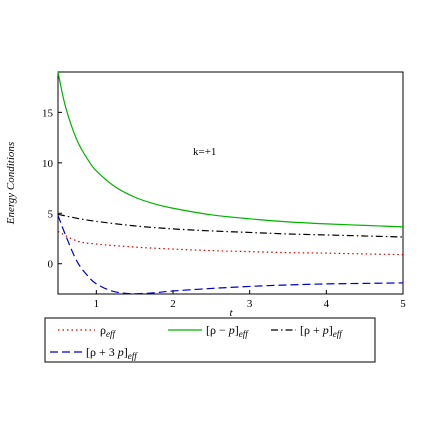 The height and width of the screenshot is (436, 436). I want to click on y-tick-label: 10, so click(48, 164).